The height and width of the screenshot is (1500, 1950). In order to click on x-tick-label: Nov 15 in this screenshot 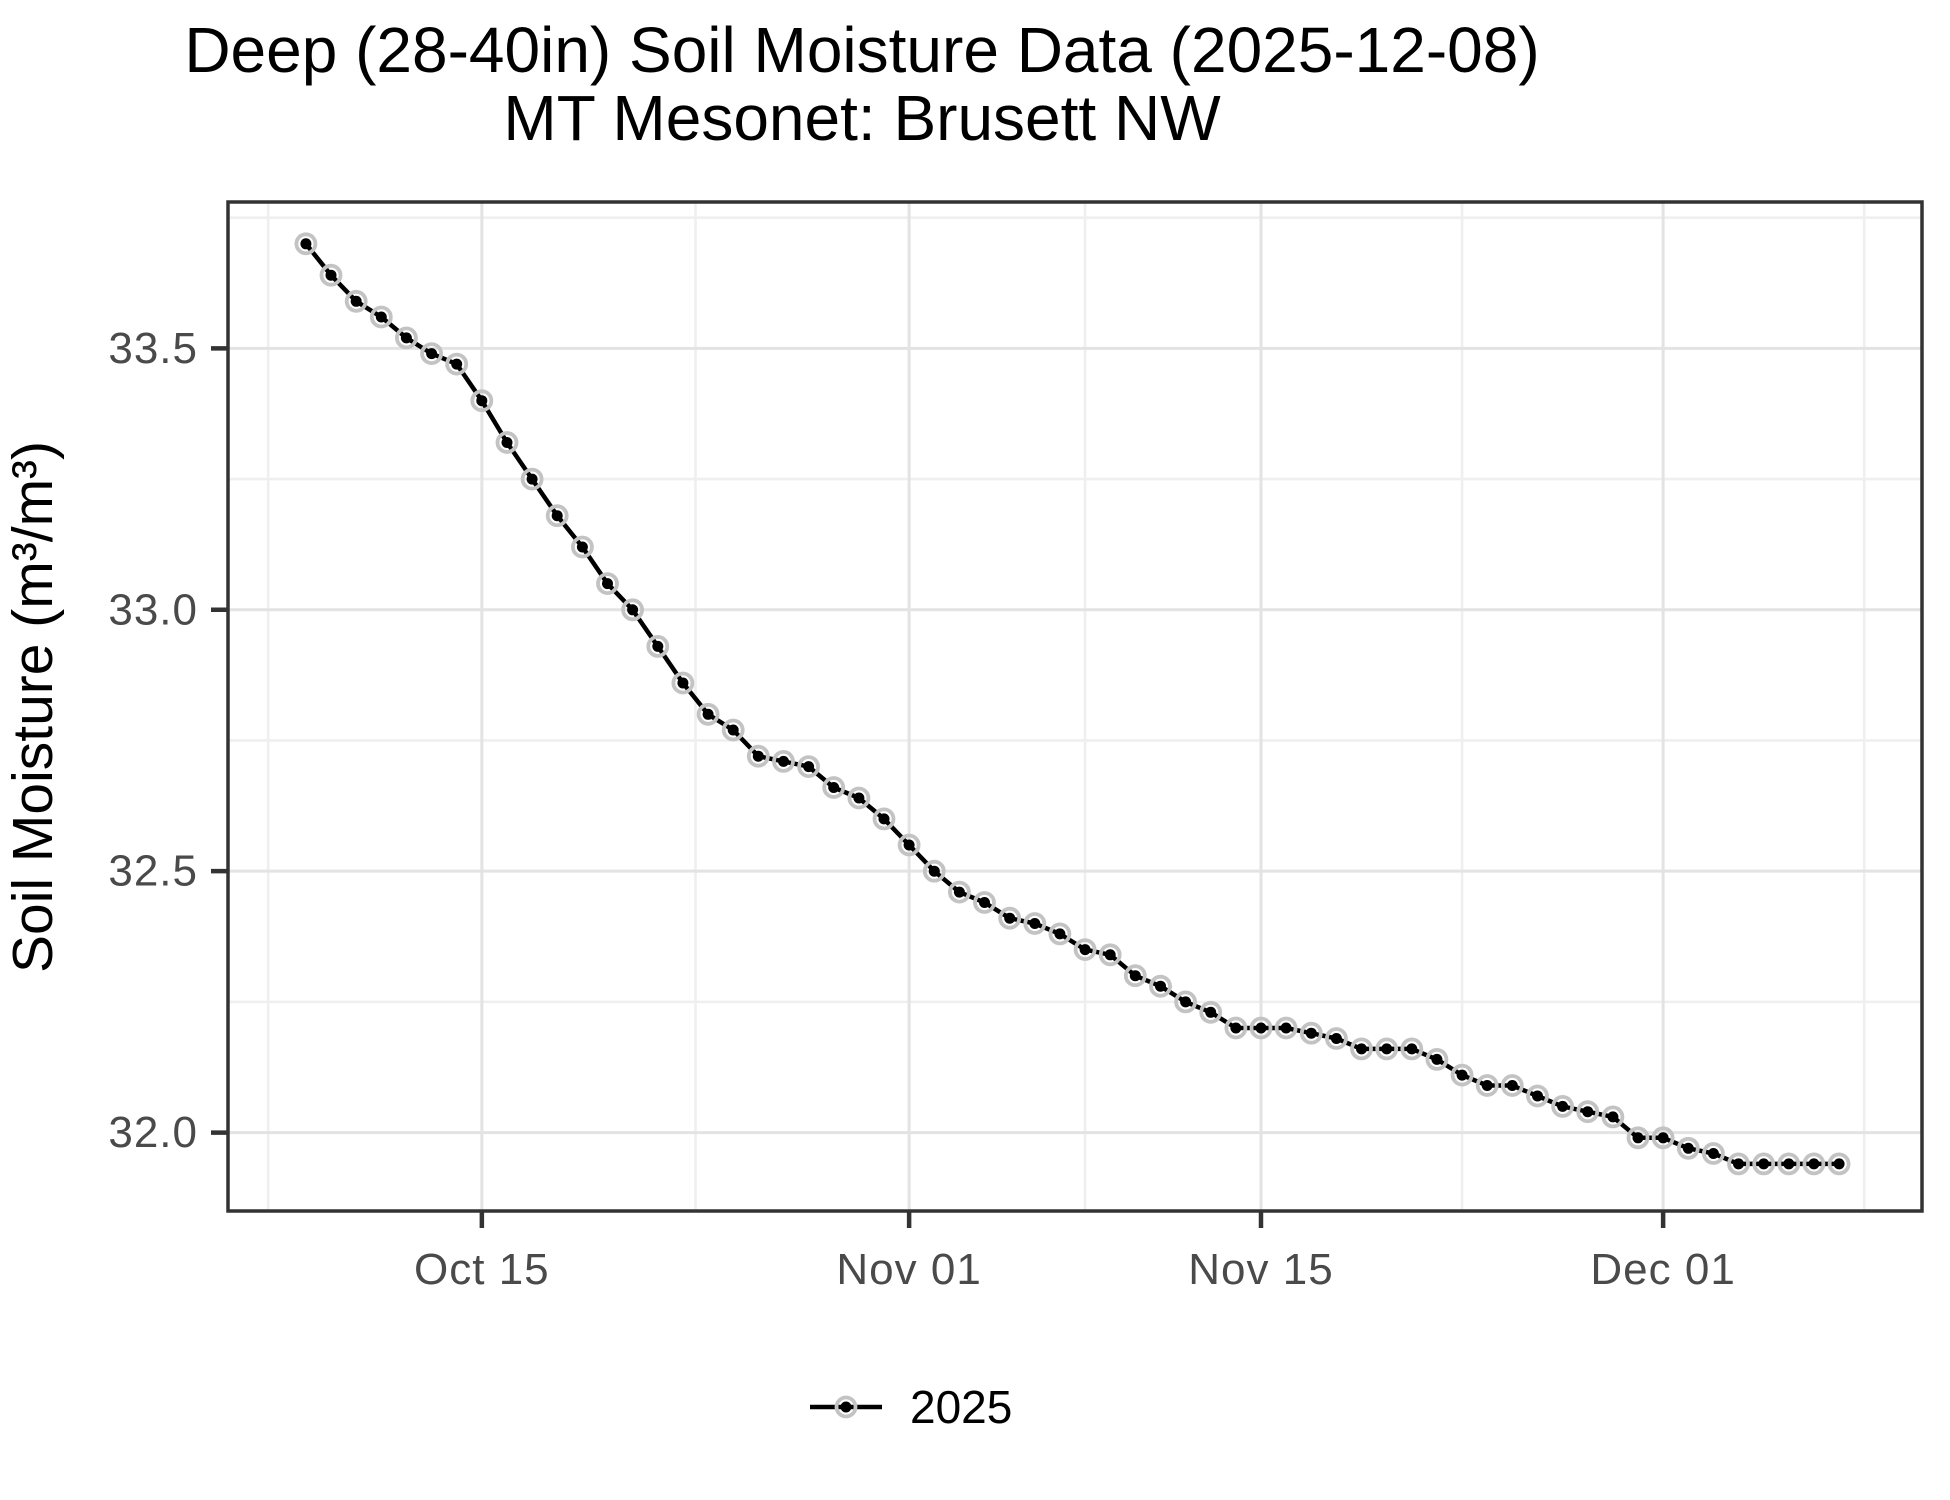, I will do `click(1260, 1269)`.